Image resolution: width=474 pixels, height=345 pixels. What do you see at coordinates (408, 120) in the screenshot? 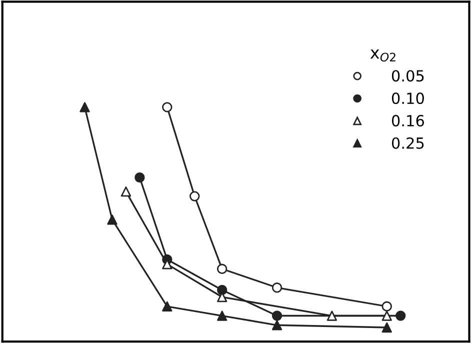
I see `legend-label: 0.16` at bounding box center [408, 120].